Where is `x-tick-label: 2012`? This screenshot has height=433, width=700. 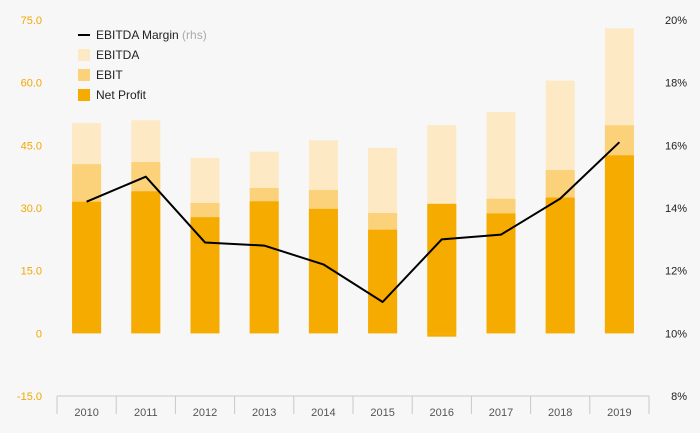
x-tick-label: 2012 is located at coordinates (205, 413).